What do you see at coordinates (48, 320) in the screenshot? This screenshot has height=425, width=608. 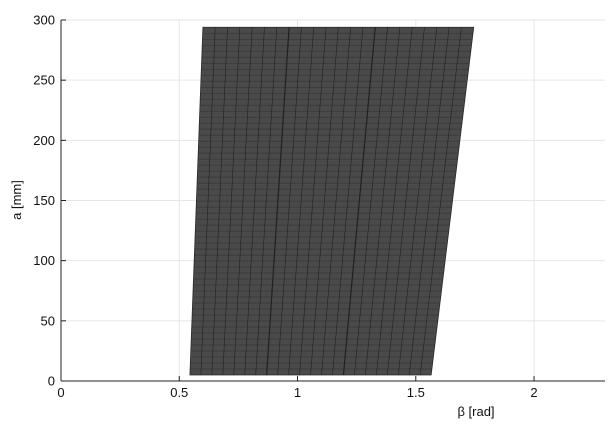 I see `y-tick-label: 50` at bounding box center [48, 320].